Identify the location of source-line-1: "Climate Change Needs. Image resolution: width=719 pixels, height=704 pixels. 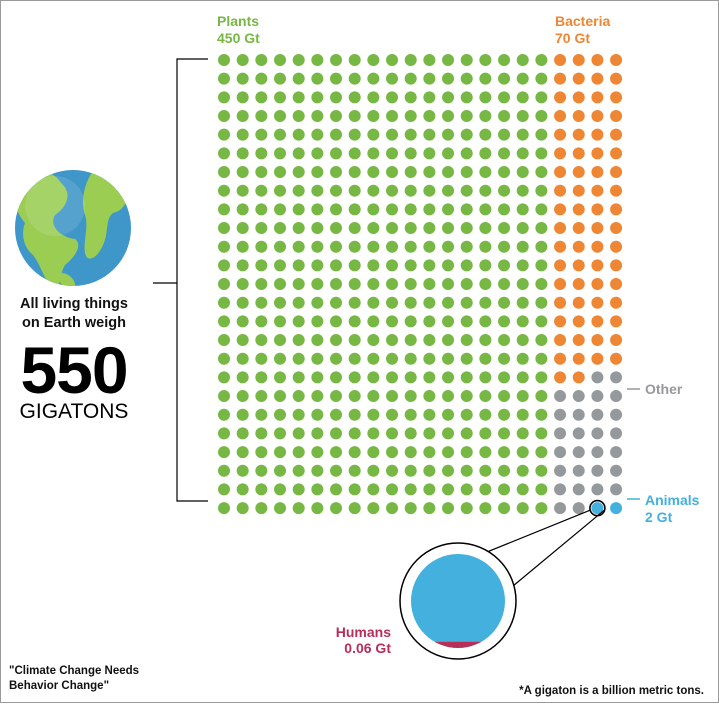
(74, 671).